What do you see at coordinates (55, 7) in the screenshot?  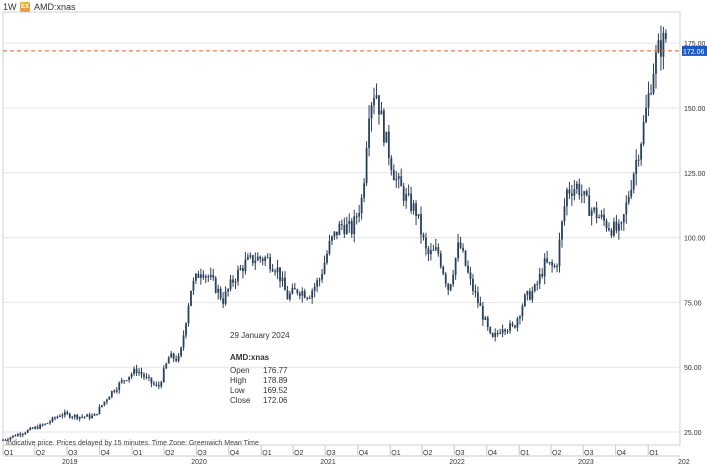 I see `symbol-label: AMD:xnas` at bounding box center [55, 7].